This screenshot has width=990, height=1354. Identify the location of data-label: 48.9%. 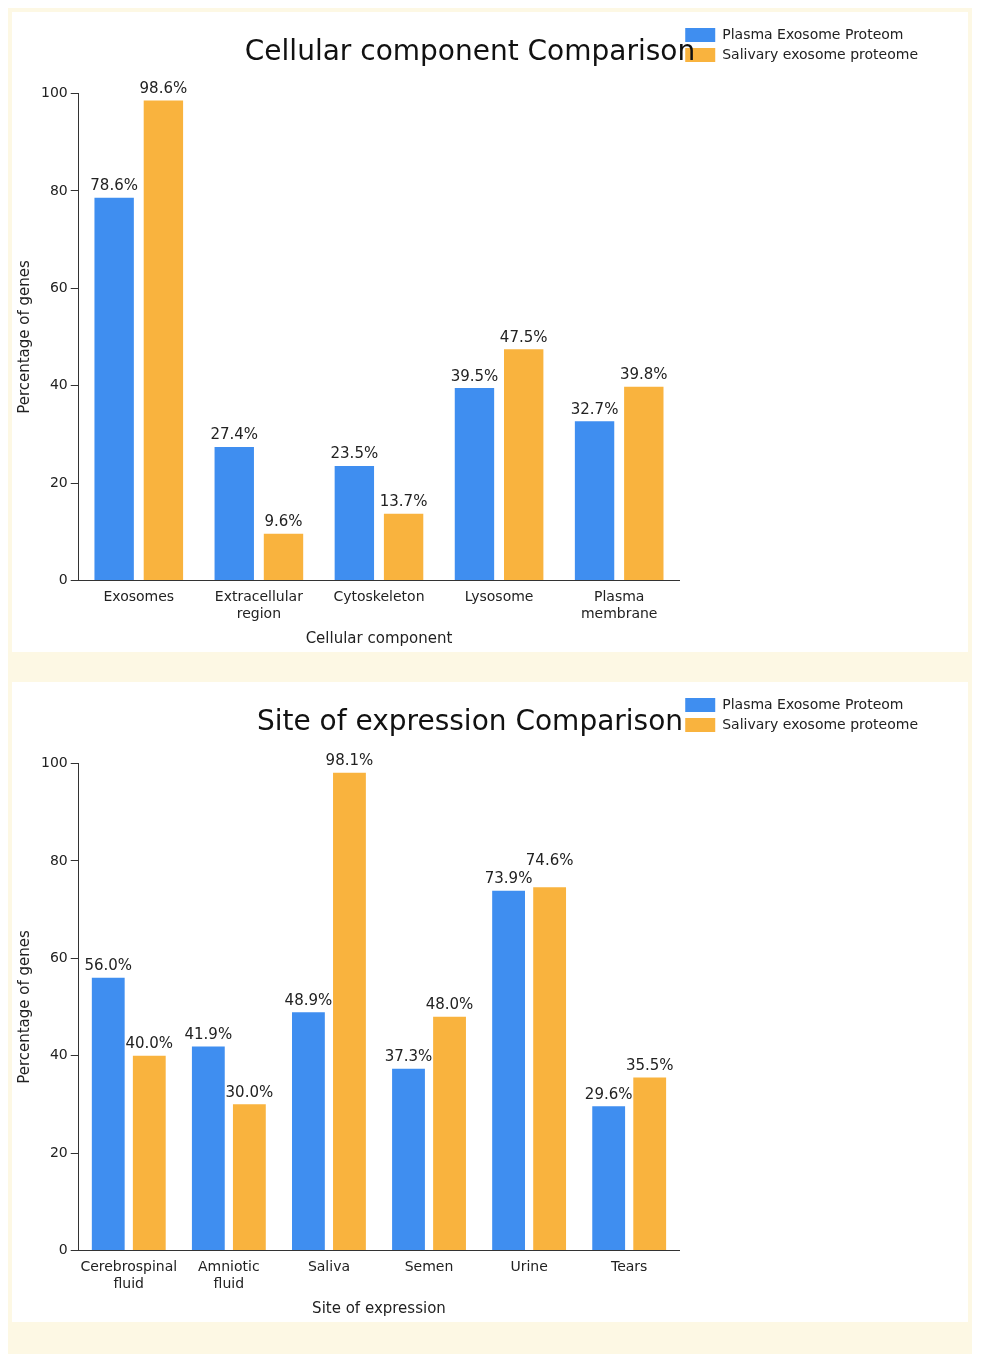
(308, 999).